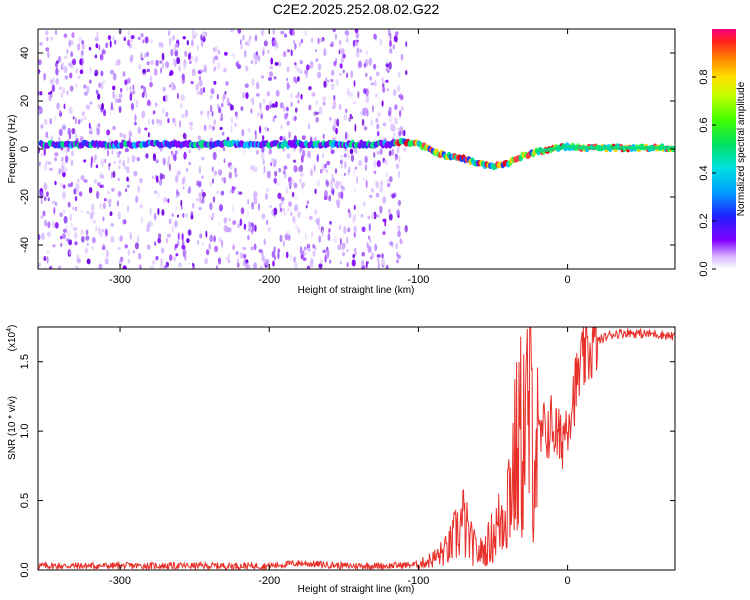 The image size is (750, 600). What do you see at coordinates (269, 280) in the screenshot?
I see `x-tick-label: -200` at bounding box center [269, 280].